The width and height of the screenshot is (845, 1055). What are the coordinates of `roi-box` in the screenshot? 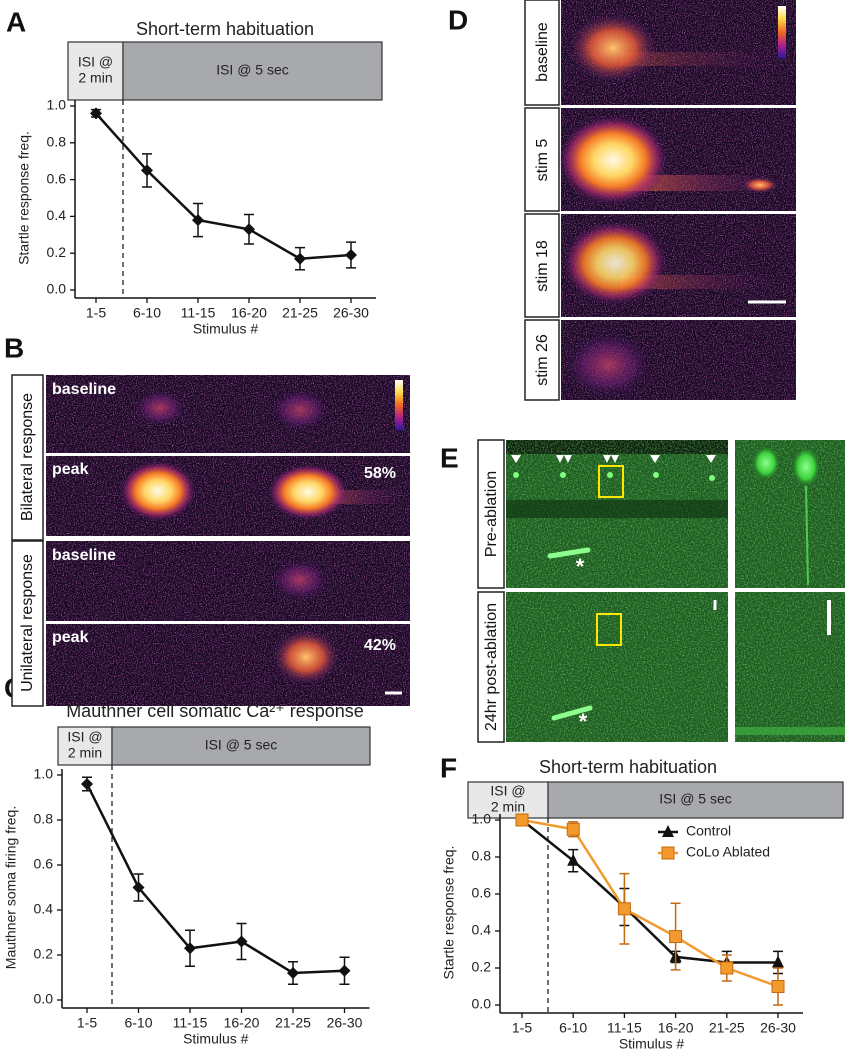 It's located at (611, 481).